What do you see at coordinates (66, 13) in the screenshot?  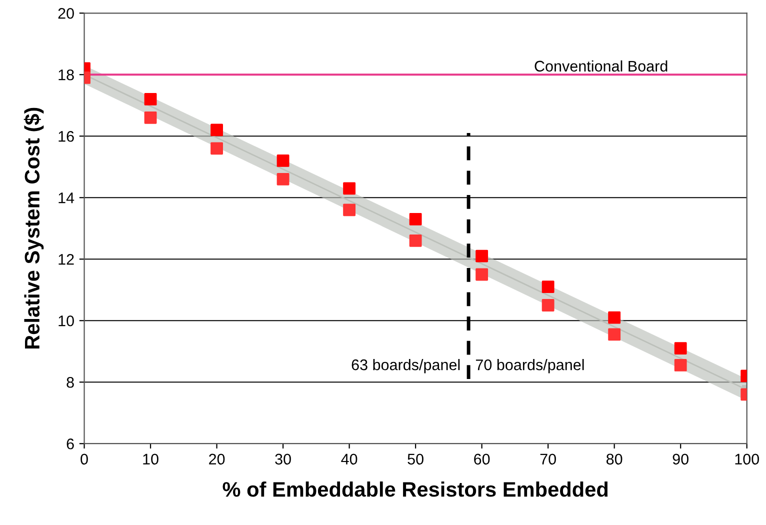 I see `y-tick-label: 20` at bounding box center [66, 13].